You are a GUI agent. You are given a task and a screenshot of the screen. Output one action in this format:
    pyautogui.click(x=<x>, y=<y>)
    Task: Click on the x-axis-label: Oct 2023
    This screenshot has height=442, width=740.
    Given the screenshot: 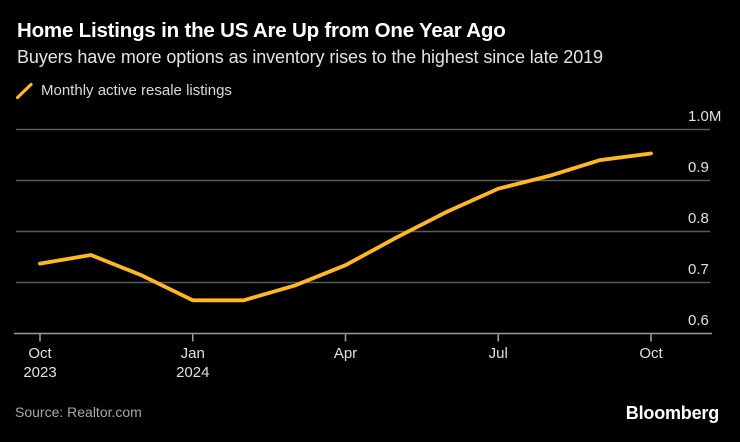 What is the action you would take?
    pyautogui.click(x=39, y=363)
    